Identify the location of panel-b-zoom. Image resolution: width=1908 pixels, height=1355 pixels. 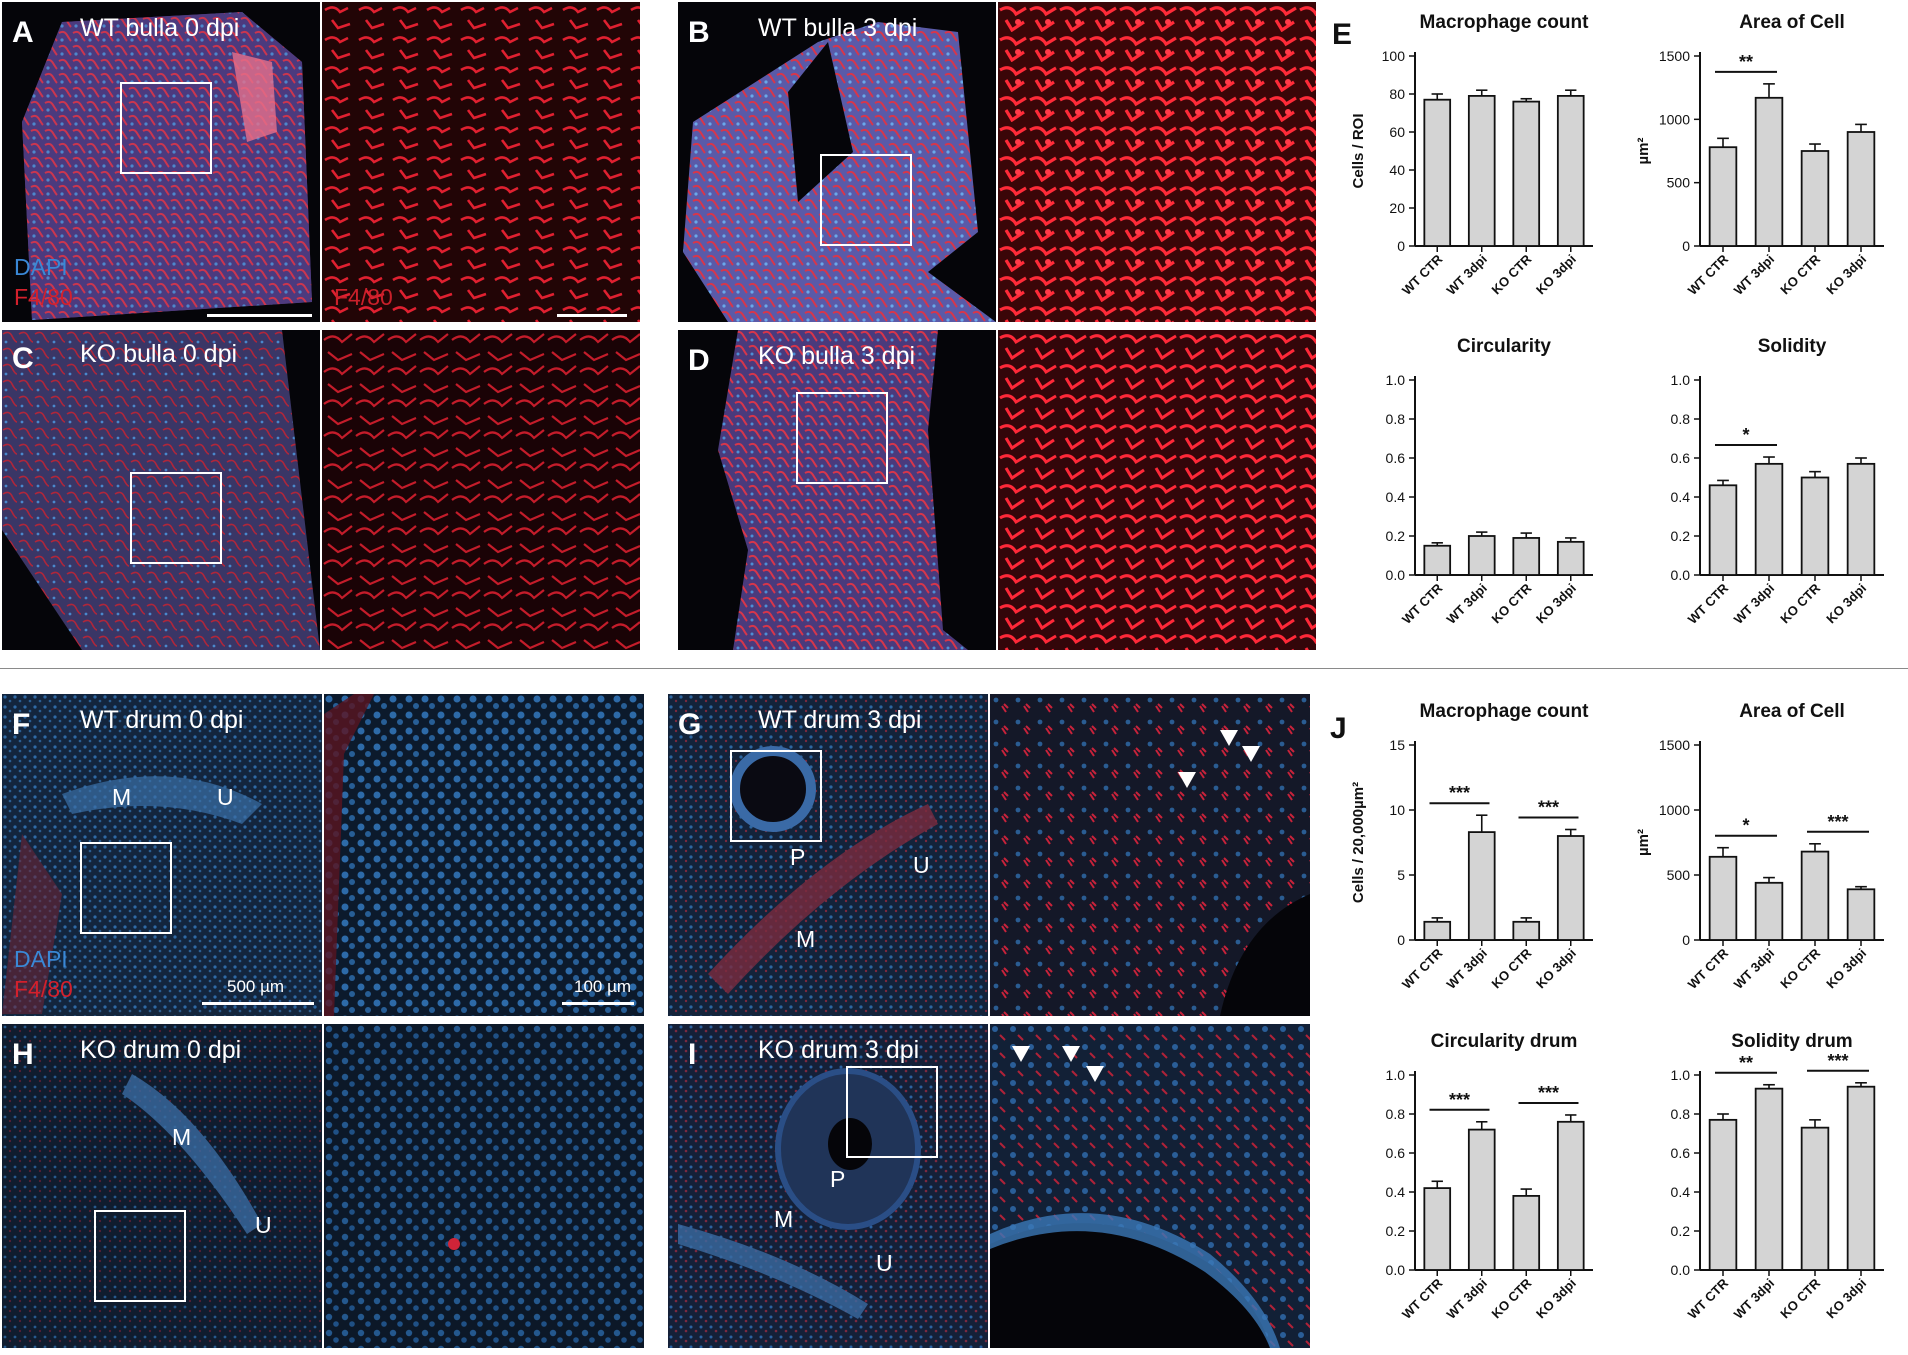
(1157, 162).